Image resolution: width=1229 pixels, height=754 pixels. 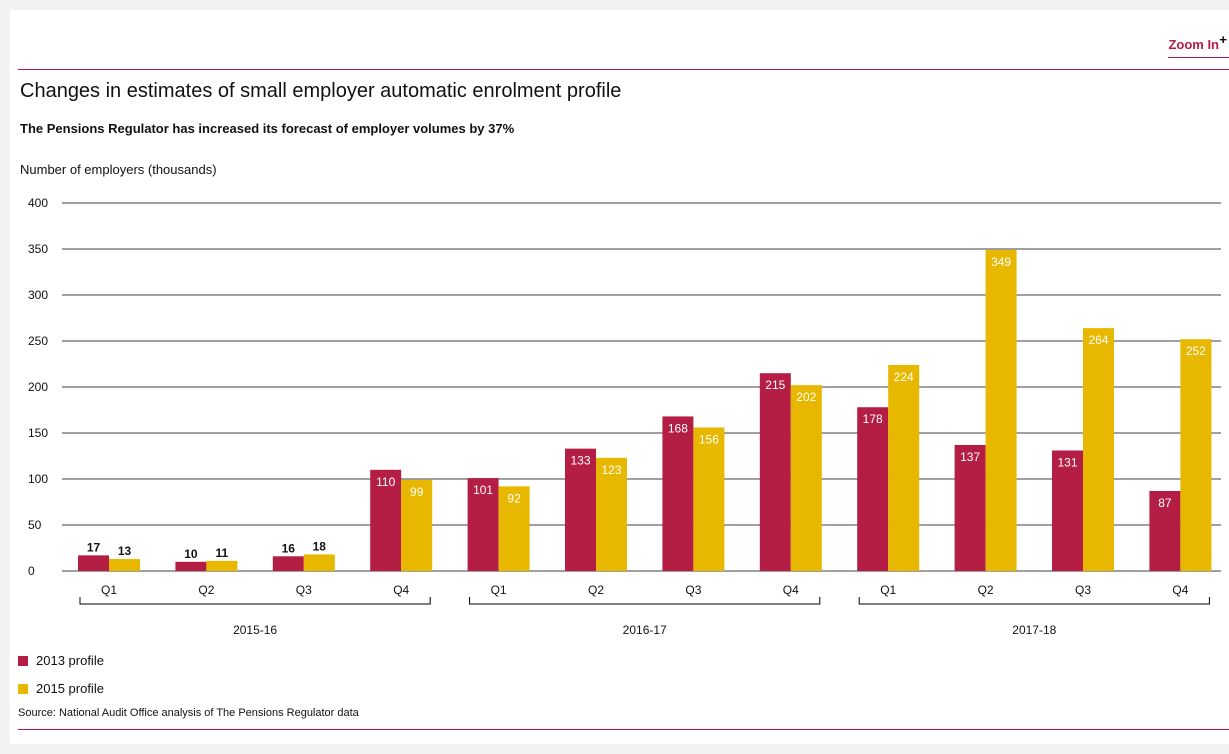 What do you see at coordinates (580, 461) in the screenshot?
I see `data-label: 133` at bounding box center [580, 461].